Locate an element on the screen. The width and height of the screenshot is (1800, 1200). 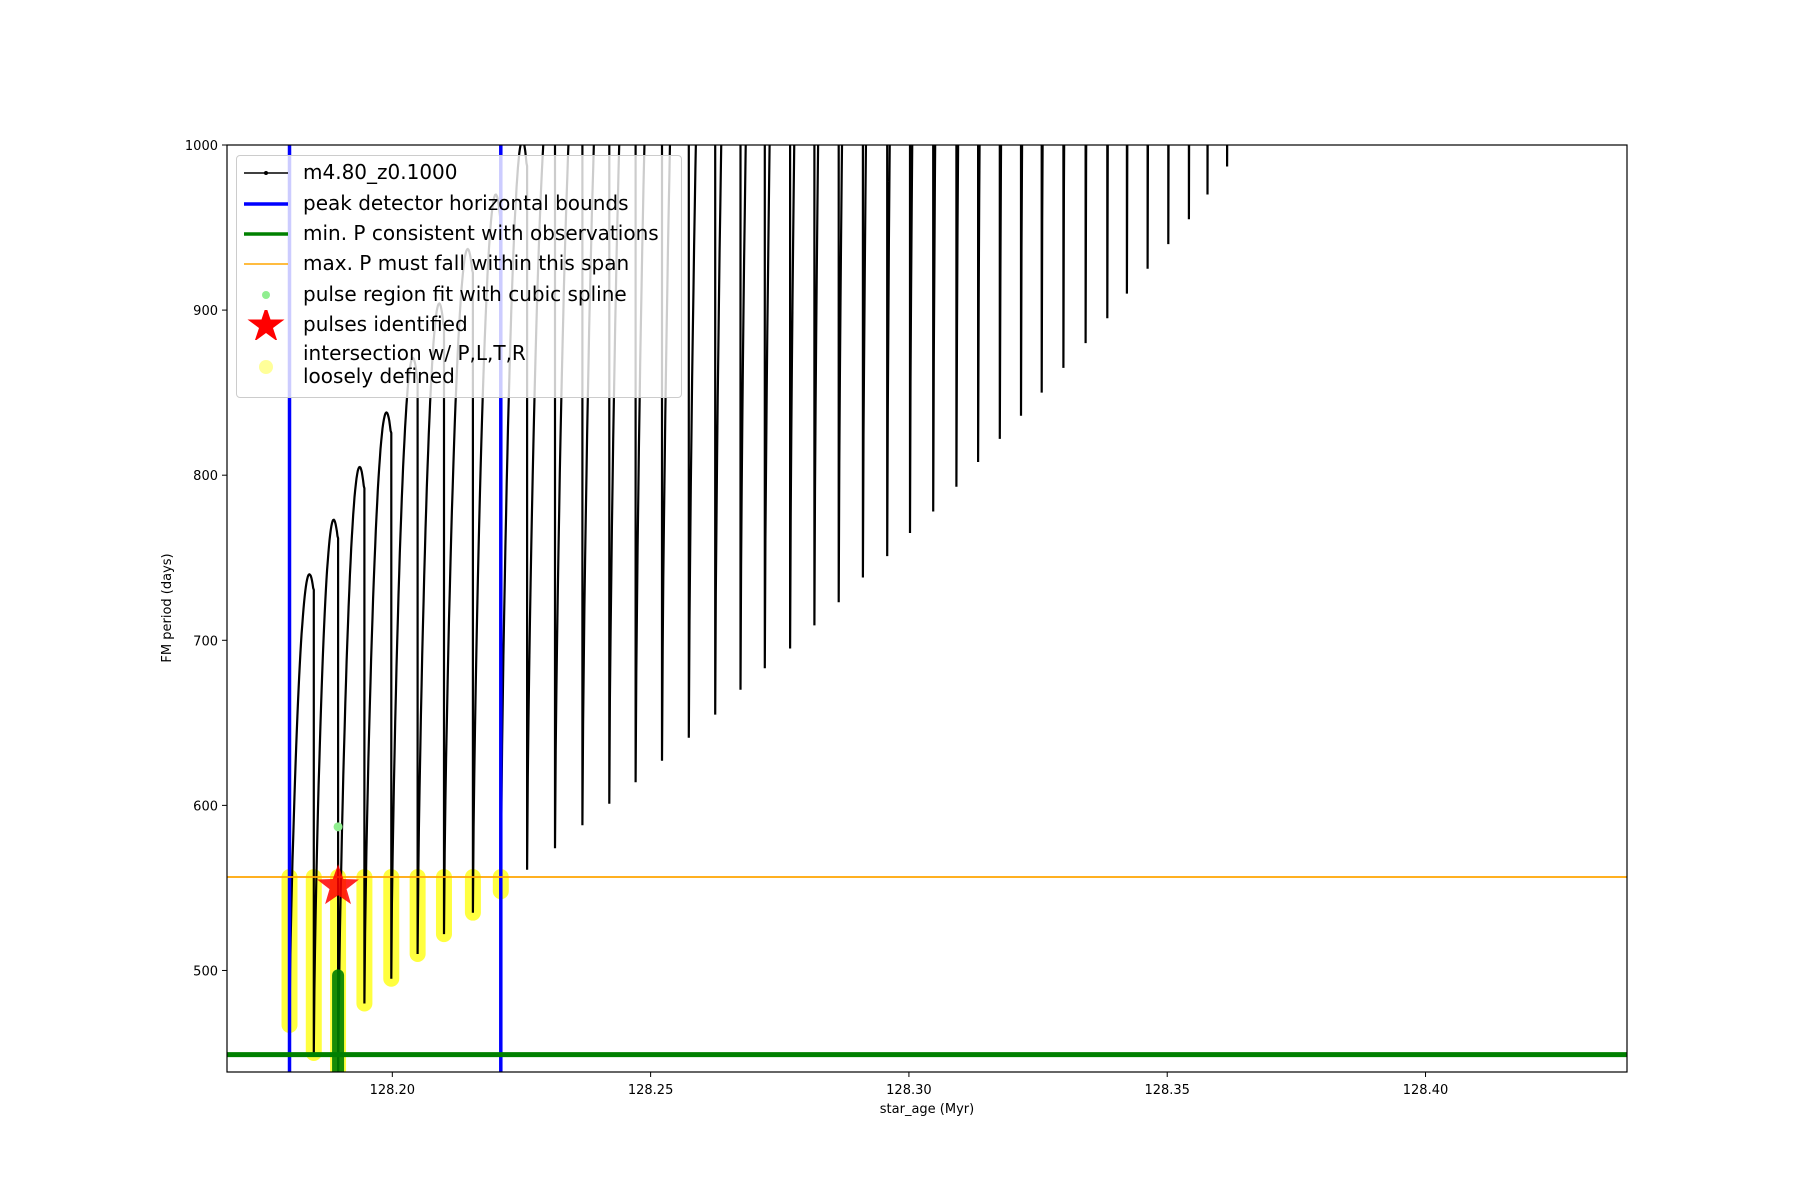
legend-label: max. P must fall within this span is located at coordinates (466, 263).